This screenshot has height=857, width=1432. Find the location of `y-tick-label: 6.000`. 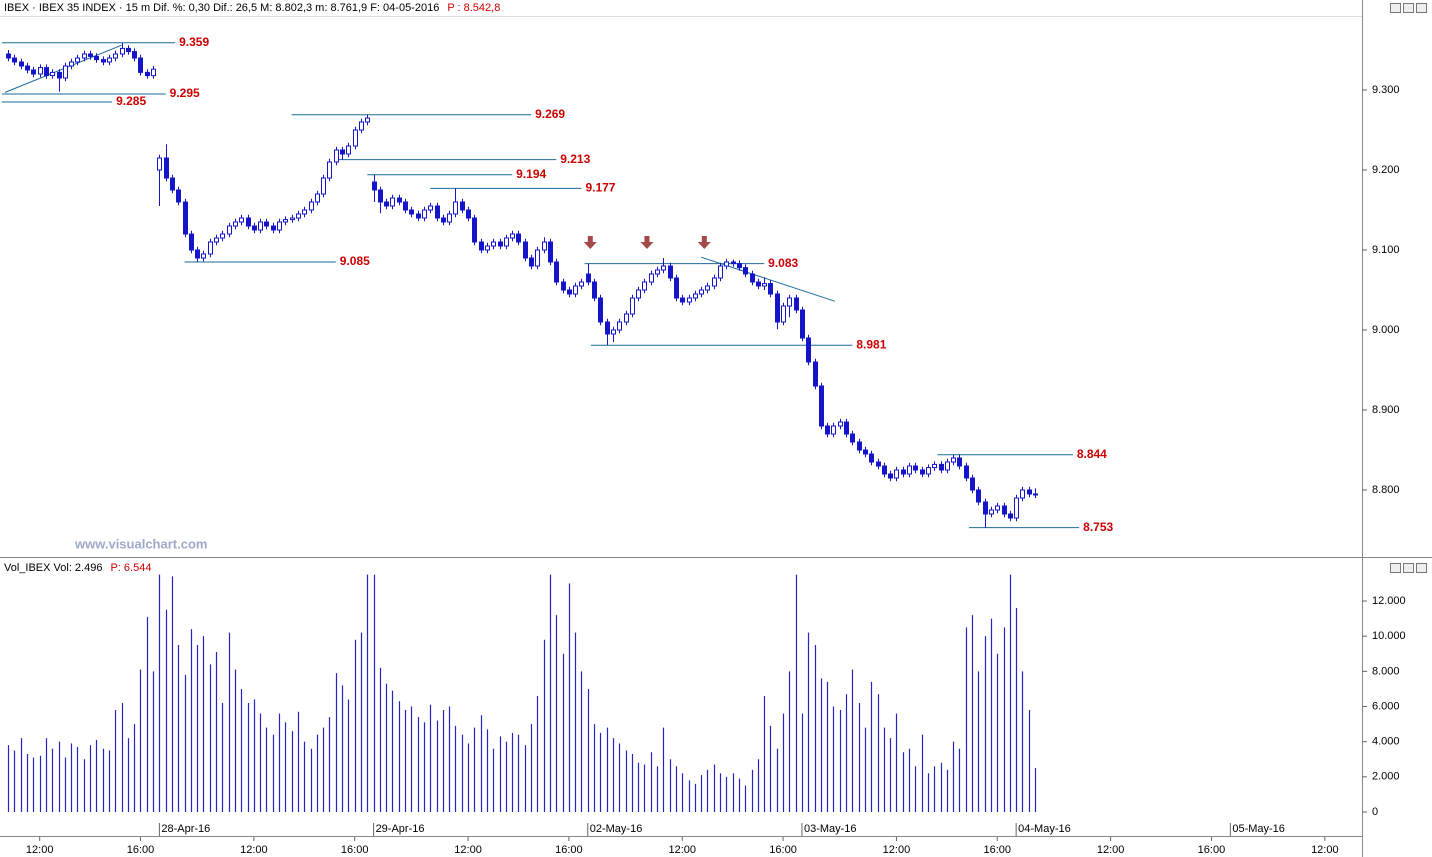

y-tick-label: 6.000 is located at coordinates (1386, 706).